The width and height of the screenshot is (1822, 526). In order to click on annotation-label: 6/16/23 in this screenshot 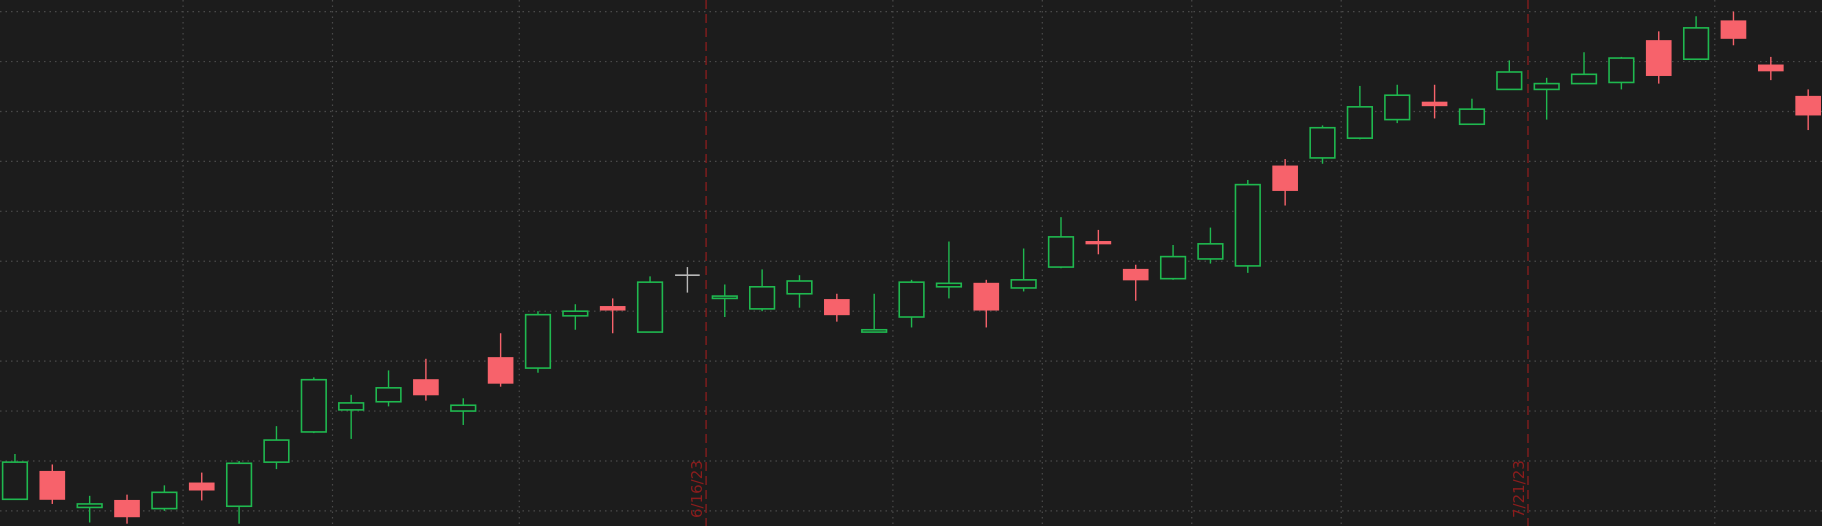, I will do `click(697, 489)`.